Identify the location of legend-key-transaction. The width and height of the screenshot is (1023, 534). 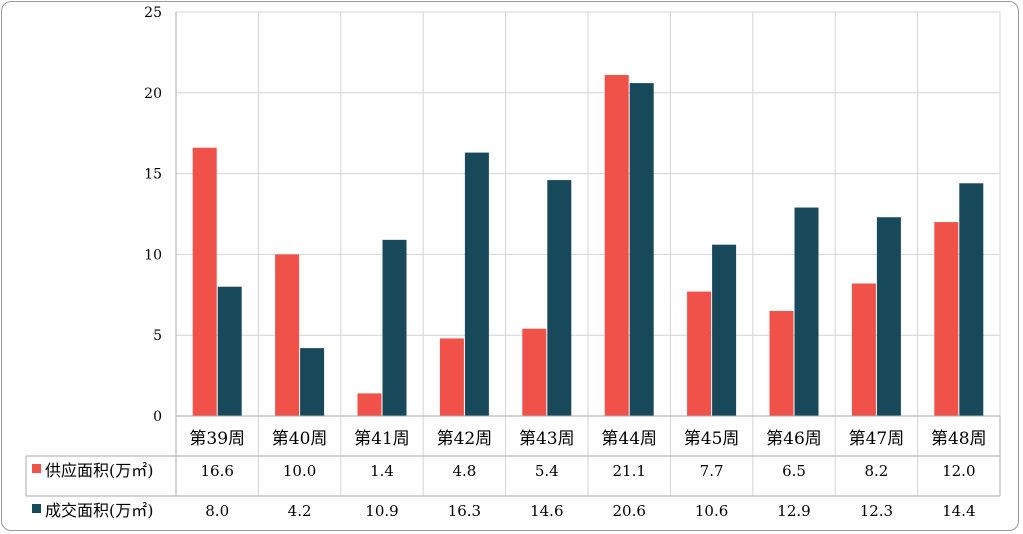
(36, 508).